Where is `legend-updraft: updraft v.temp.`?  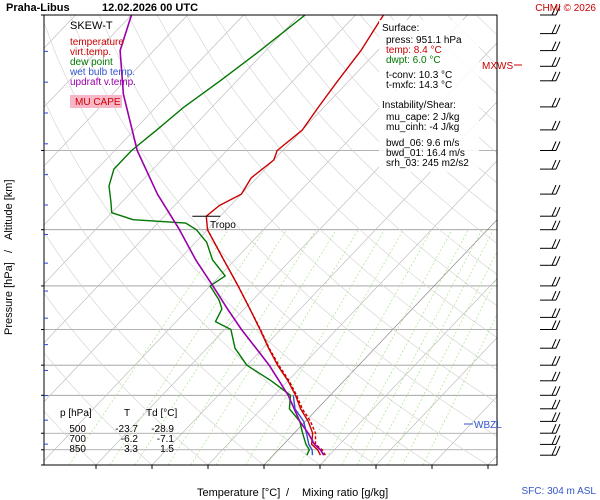 legend-updraft: updraft v.temp. is located at coordinates (103, 82).